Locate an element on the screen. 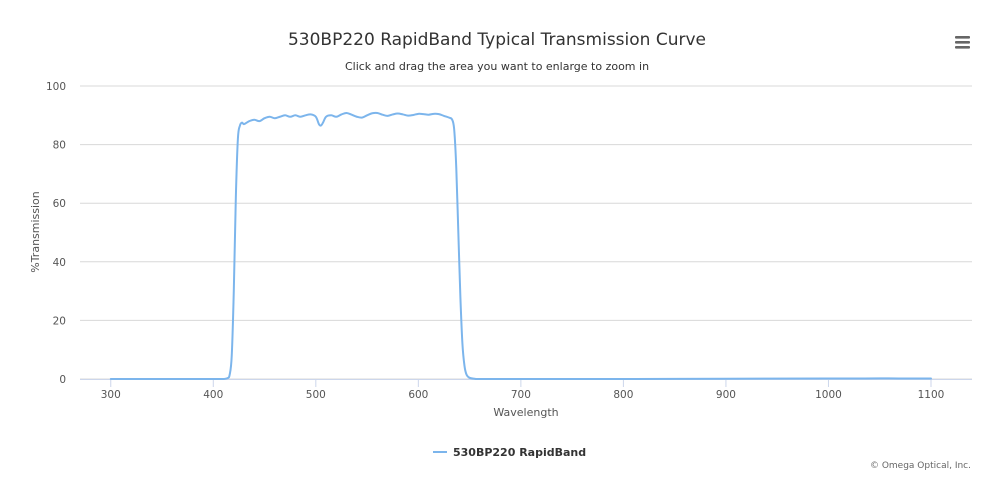 The image size is (1000, 500). y-axis-ticks: 0 20 40 60 80 100 is located at coordinates (56, 233).